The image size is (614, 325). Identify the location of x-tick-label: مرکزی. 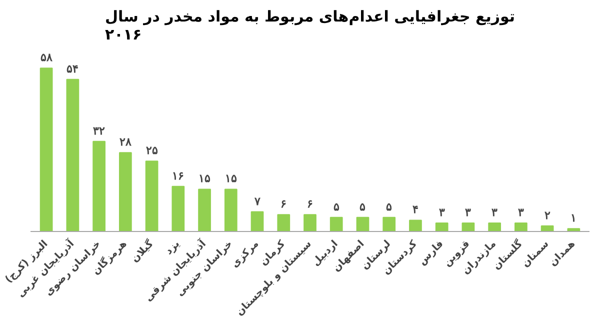
(246, 254).